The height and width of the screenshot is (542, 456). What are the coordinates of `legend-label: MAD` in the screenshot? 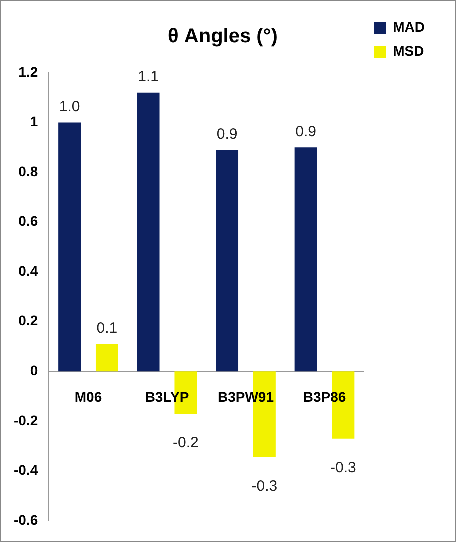 It's located at (409, 26).